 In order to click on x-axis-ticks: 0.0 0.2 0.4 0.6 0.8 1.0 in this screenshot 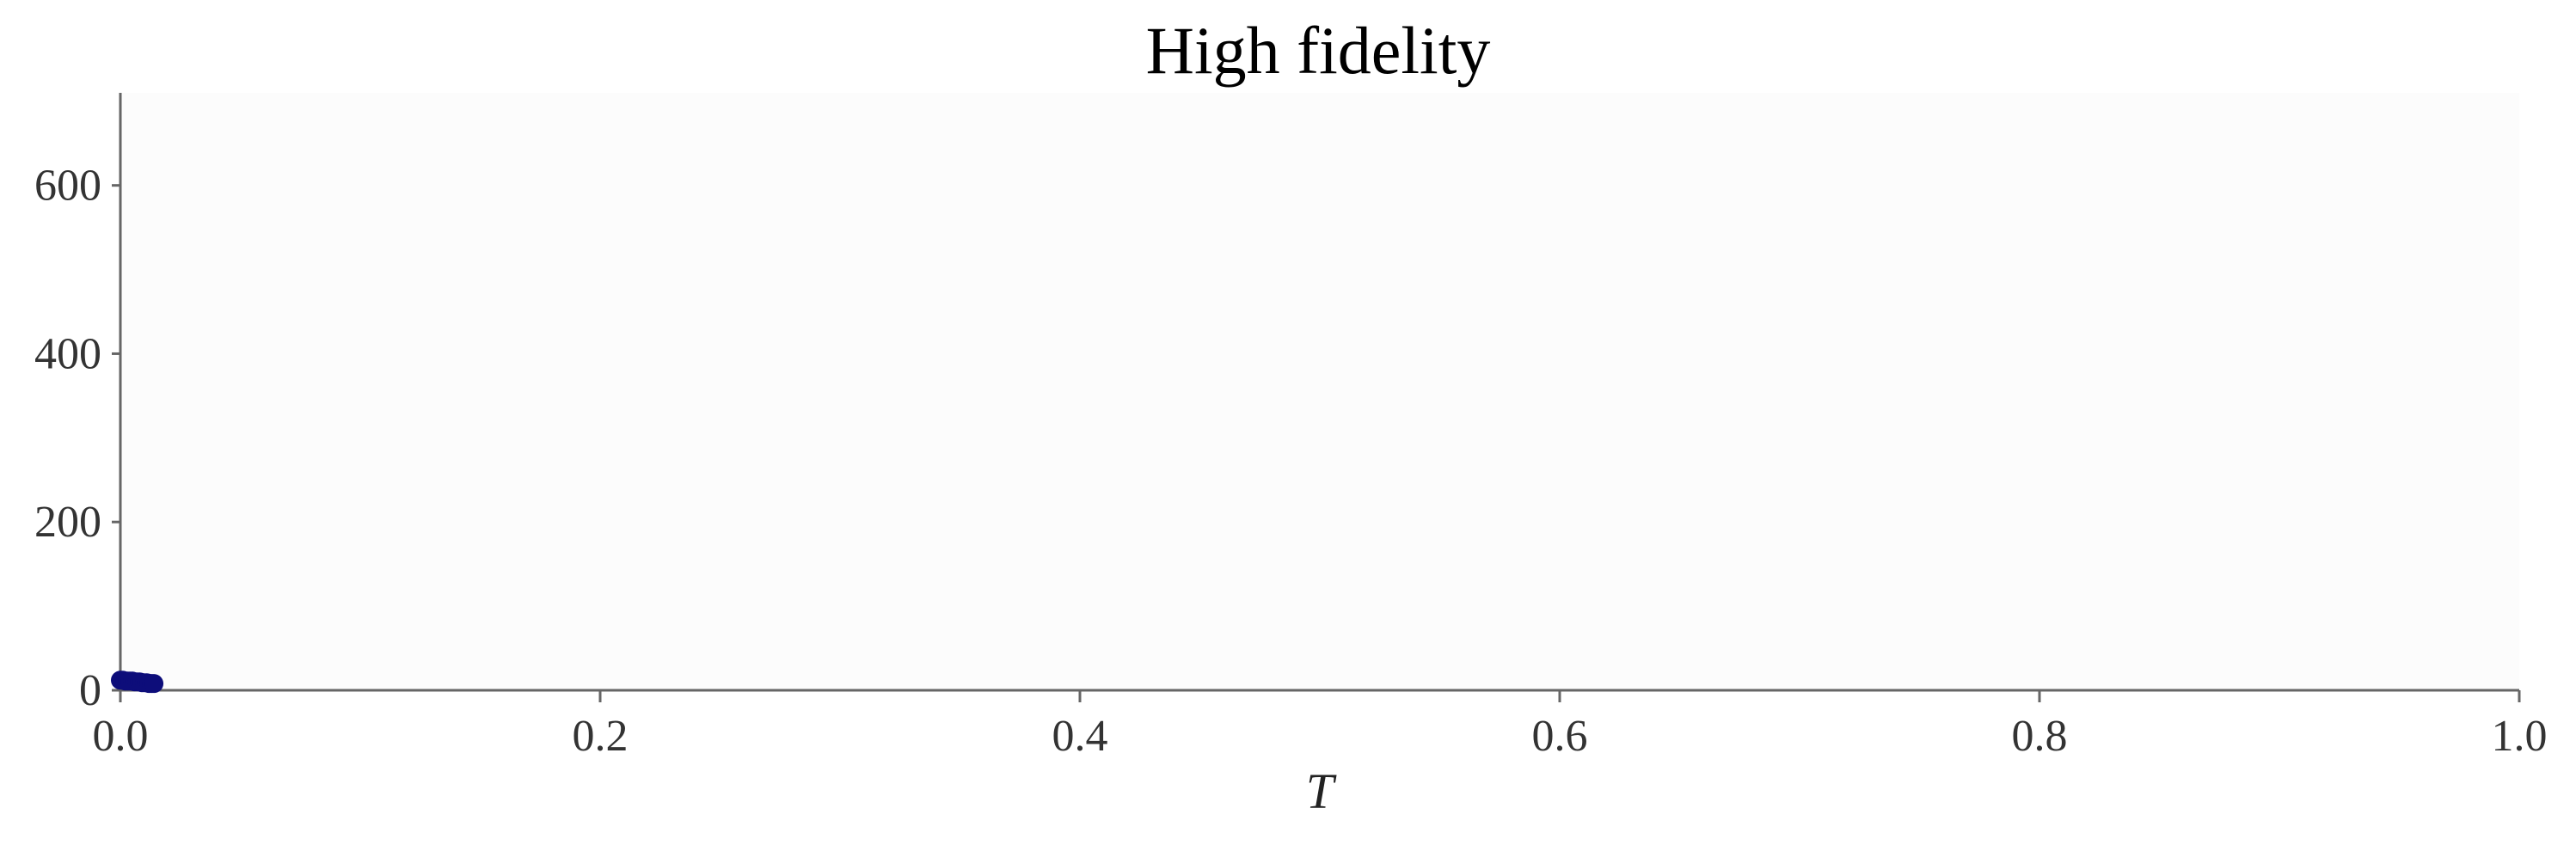, I will do `click(1320, 725)`.